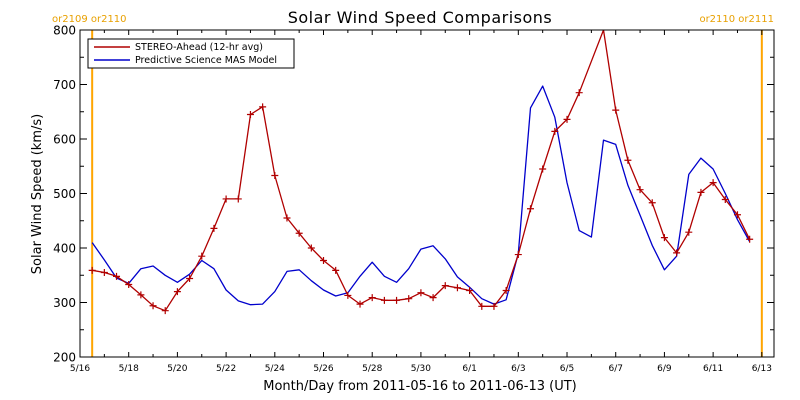 This screenshot has width=800, height=400. Describe the element at coordinates (199, 47) in the screenshot. I see `legend-label-stereo: STEREO-Ahead (12-hr avg)` at that location.